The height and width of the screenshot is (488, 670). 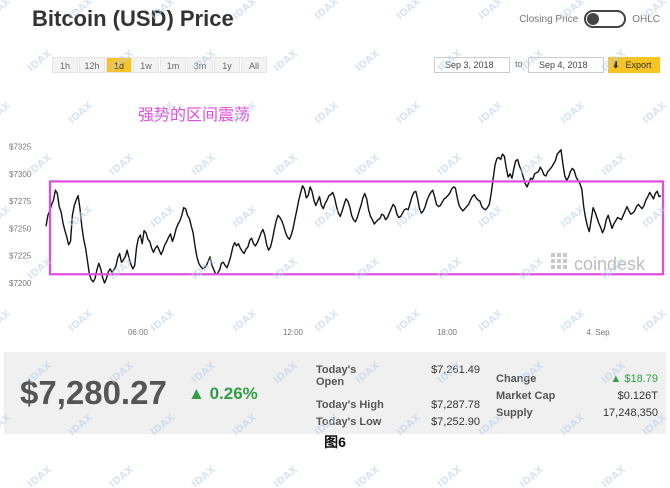 I want to click on coindesk-logo-text: coindesk, so click(x=610, y=264).